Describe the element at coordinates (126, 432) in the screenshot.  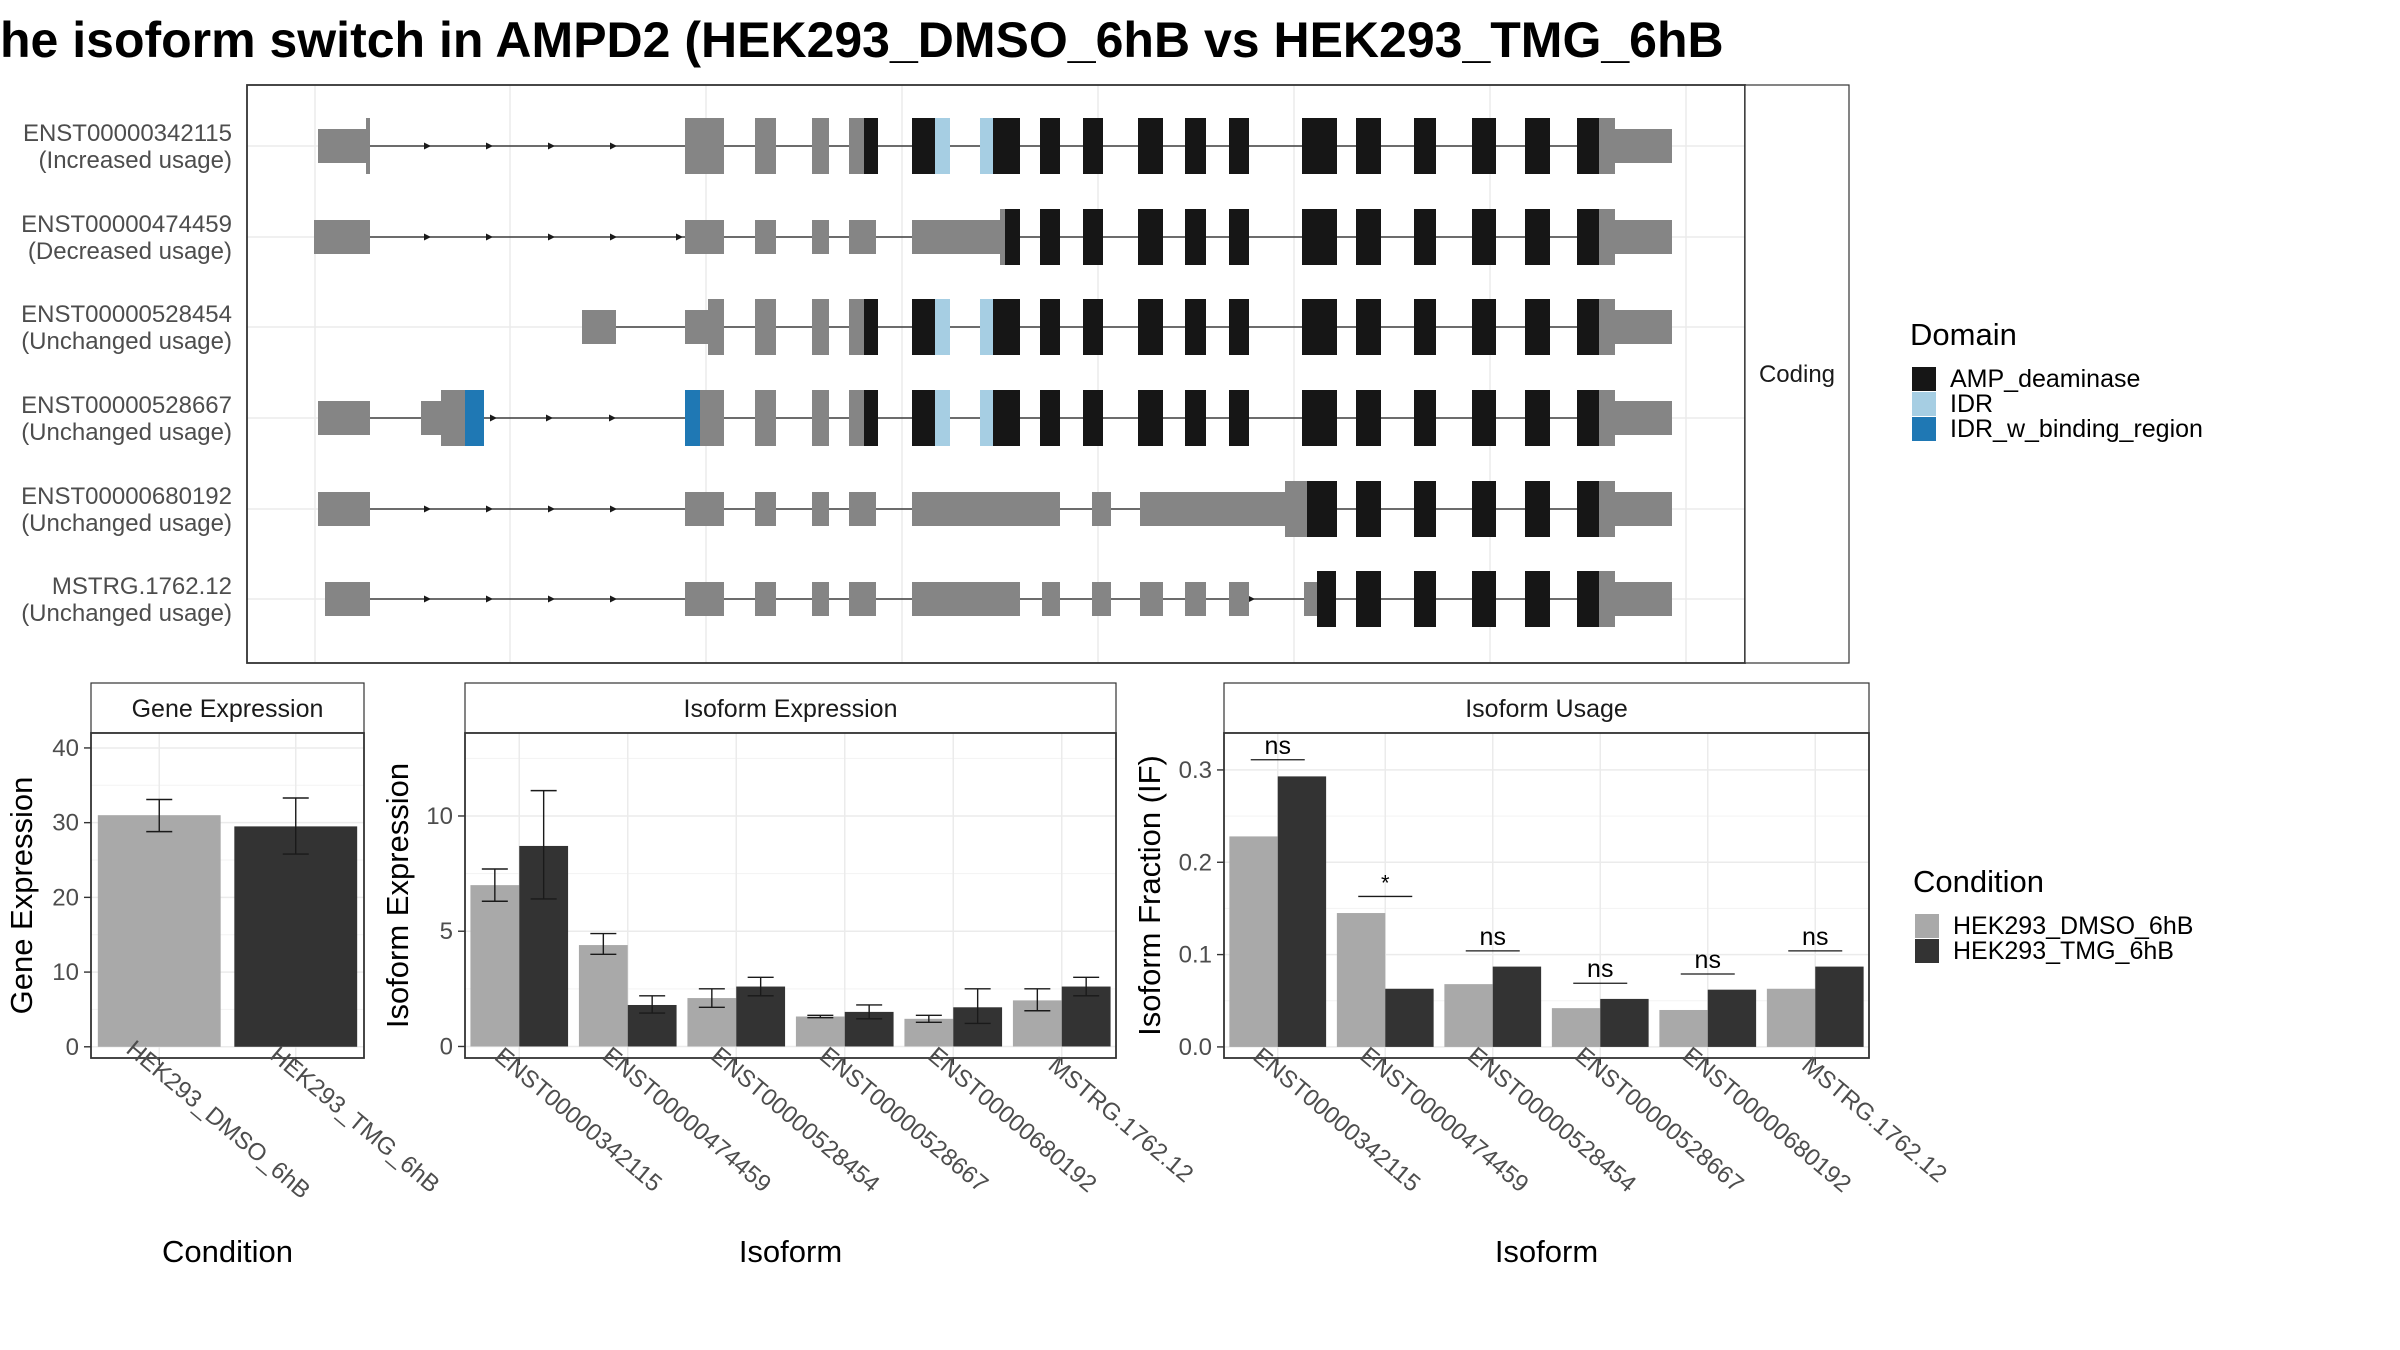
I see `isoform-usage-label: (Unchanged usage)` at that location.